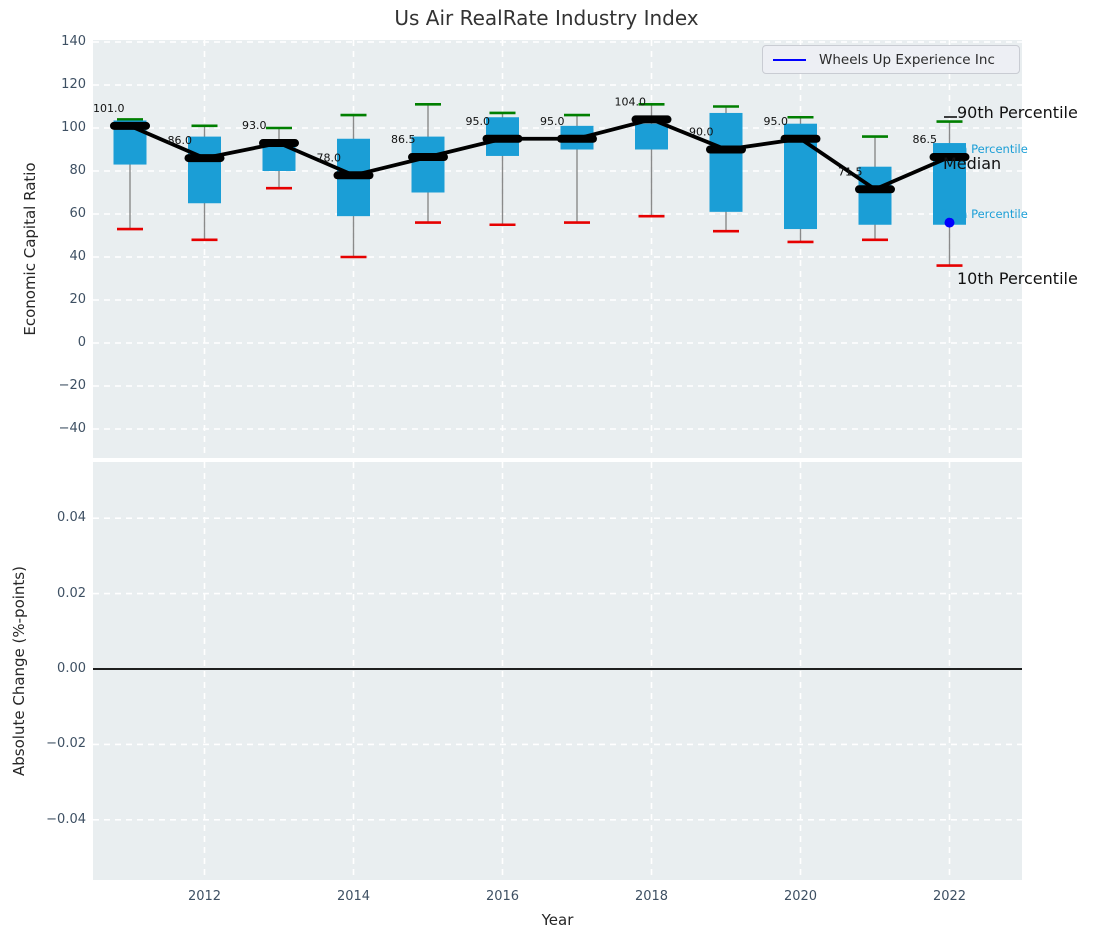 The height and width of the screenshot is (942, 1093). I want to click on x-tick-label: 2020, so click(800, 896).